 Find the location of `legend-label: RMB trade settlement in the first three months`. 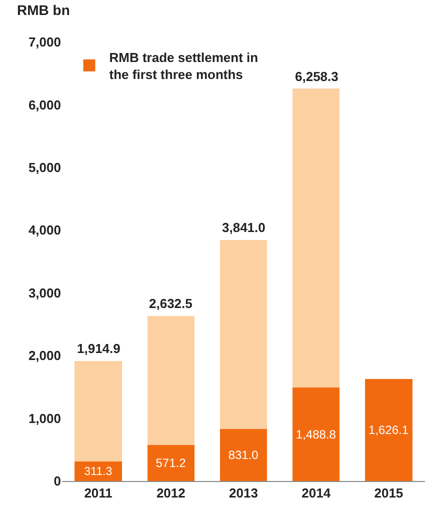

legend-label: RMB trade settlement in the first three months is located at coordinates (183, 66).